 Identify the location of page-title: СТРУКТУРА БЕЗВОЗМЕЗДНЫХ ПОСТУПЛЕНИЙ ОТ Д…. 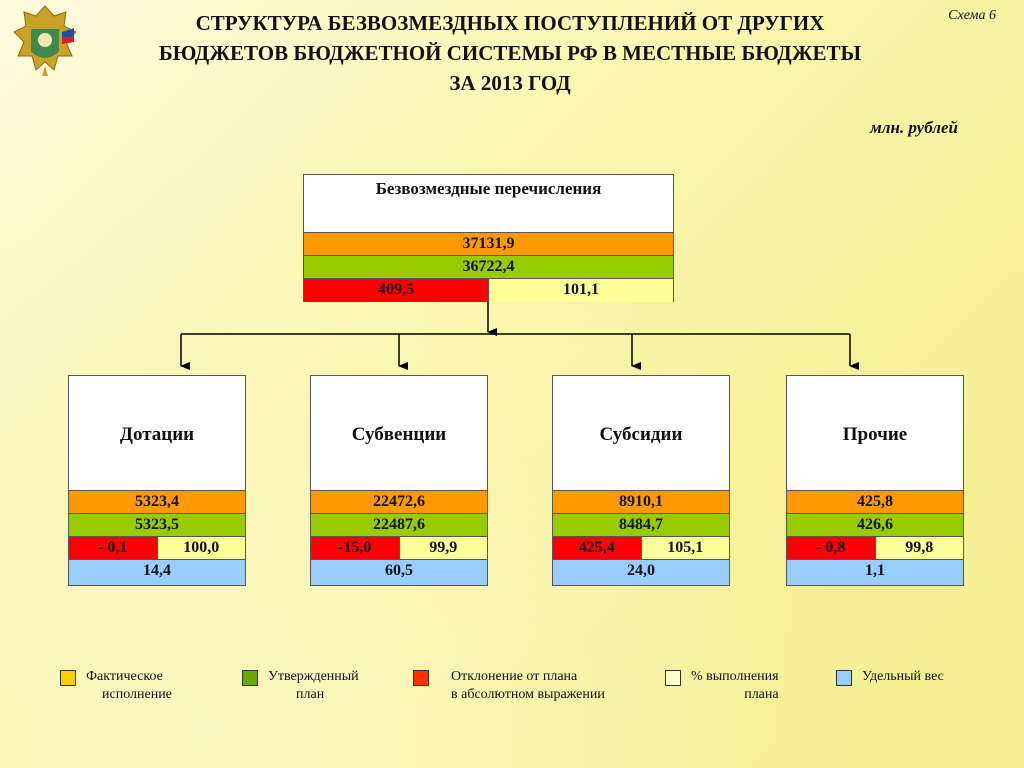
(510, 53).